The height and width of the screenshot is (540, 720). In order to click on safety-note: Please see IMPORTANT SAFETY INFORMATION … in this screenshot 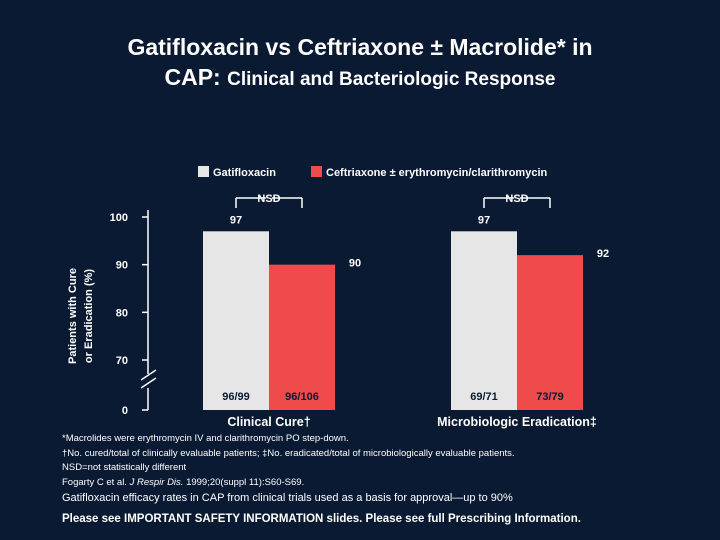, I will do `click(321, 519)`.